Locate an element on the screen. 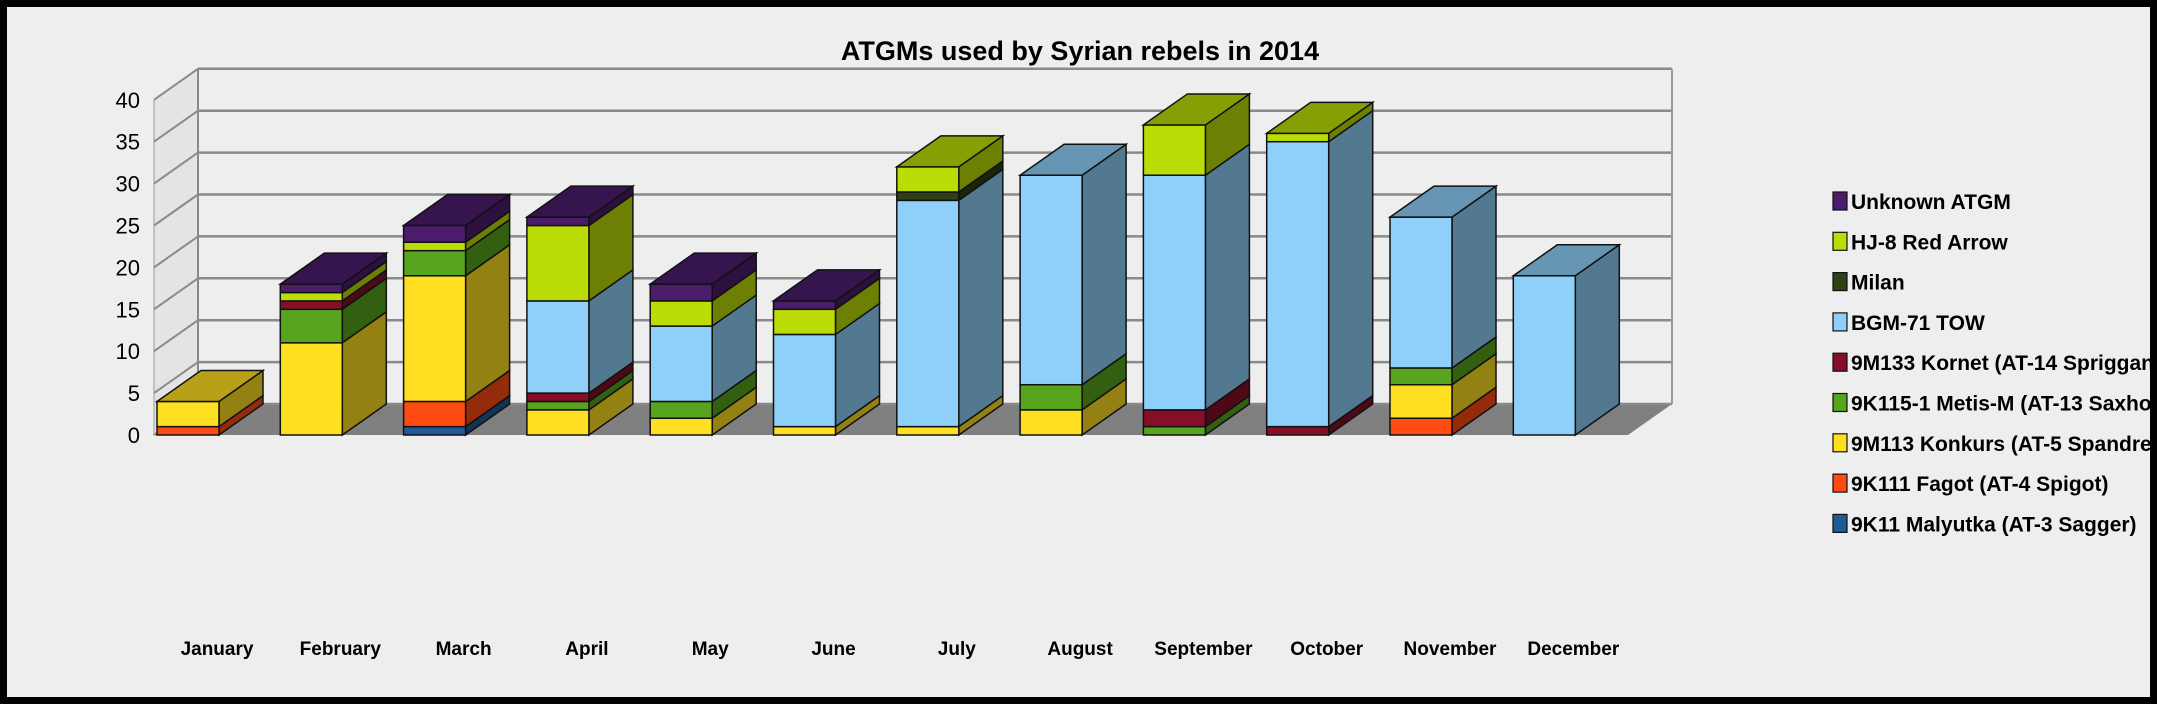 Image resolution: width=2157 pixels, height=704 pixels. y-tick-label: 15 is located at coordinates (128, 309).